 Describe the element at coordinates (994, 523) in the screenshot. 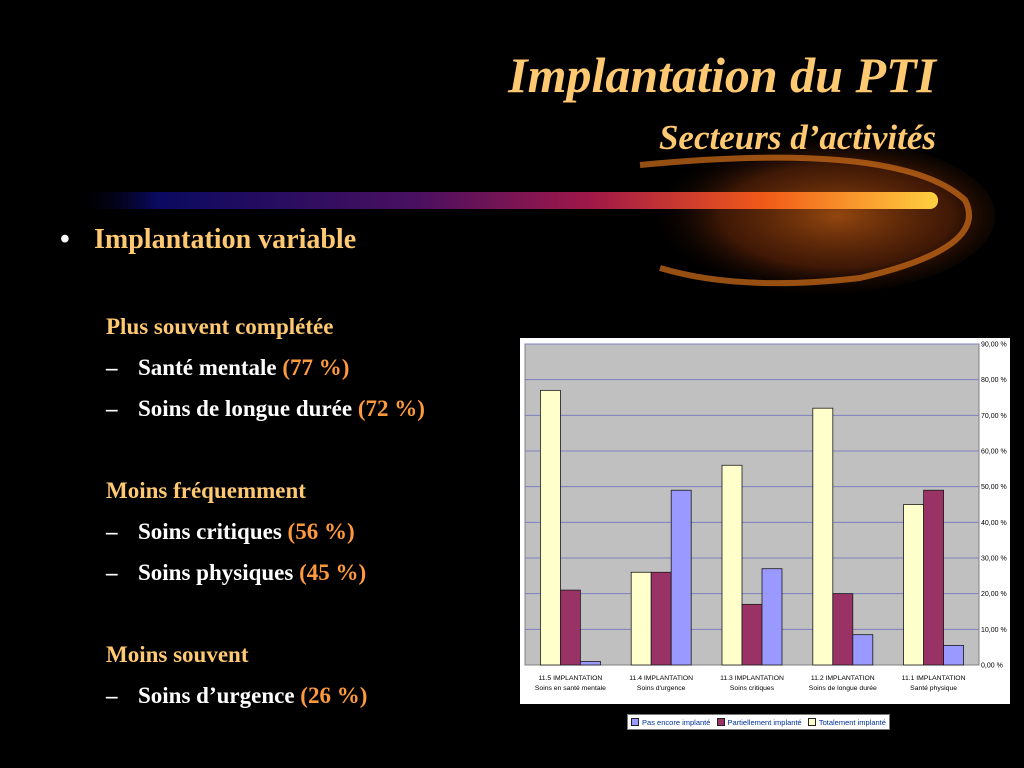

I see `y-tick-label: 40,00 %` at that location.